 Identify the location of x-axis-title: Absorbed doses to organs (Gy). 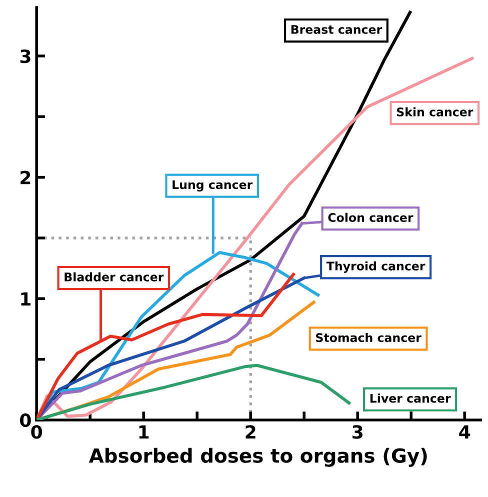
(257, 457).